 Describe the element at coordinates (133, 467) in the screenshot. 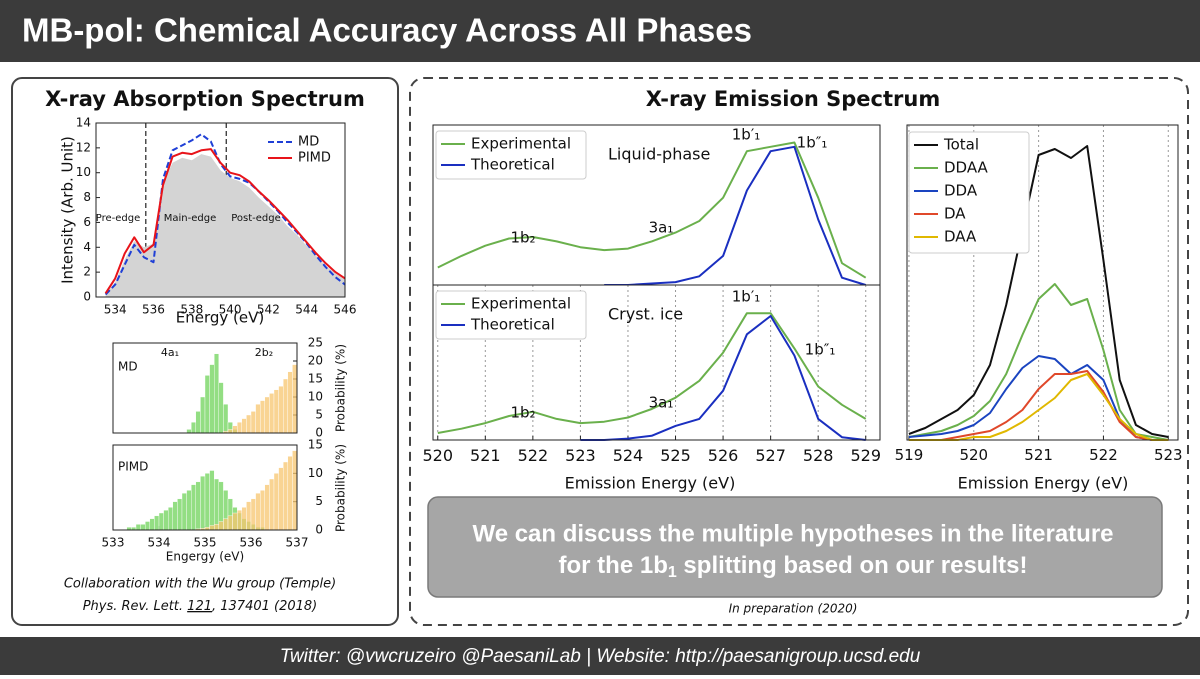

I see `panel-label: PIMD` at that location.